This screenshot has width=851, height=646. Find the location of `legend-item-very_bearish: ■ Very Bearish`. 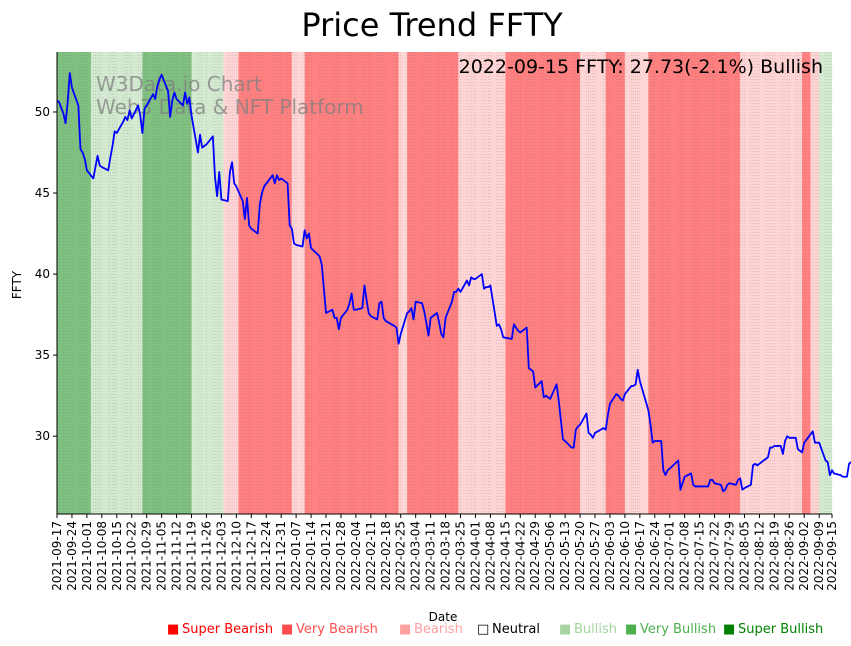

legend-item-very_bearish: ■ Very Bearish is located at coordinates (329, 629).